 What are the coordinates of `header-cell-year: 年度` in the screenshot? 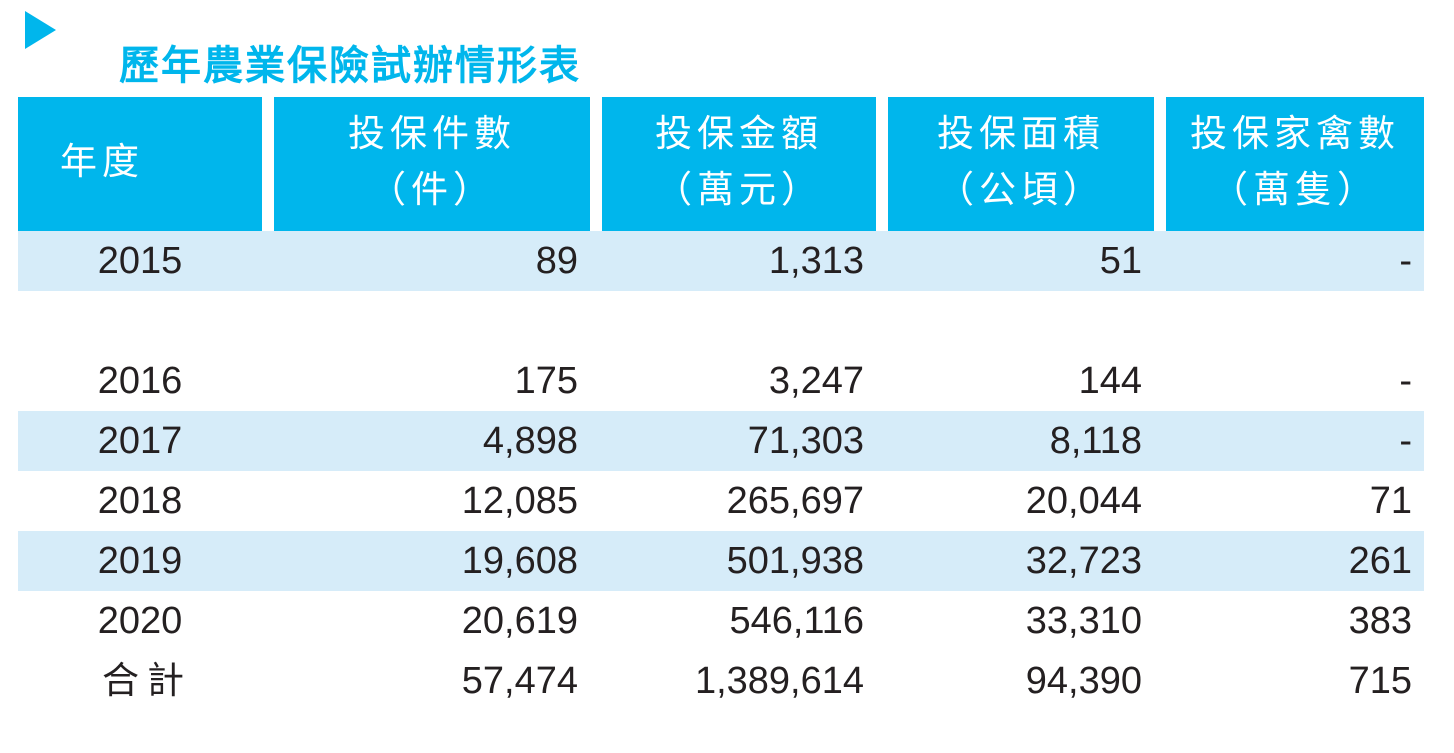 It's located at (140, 164).